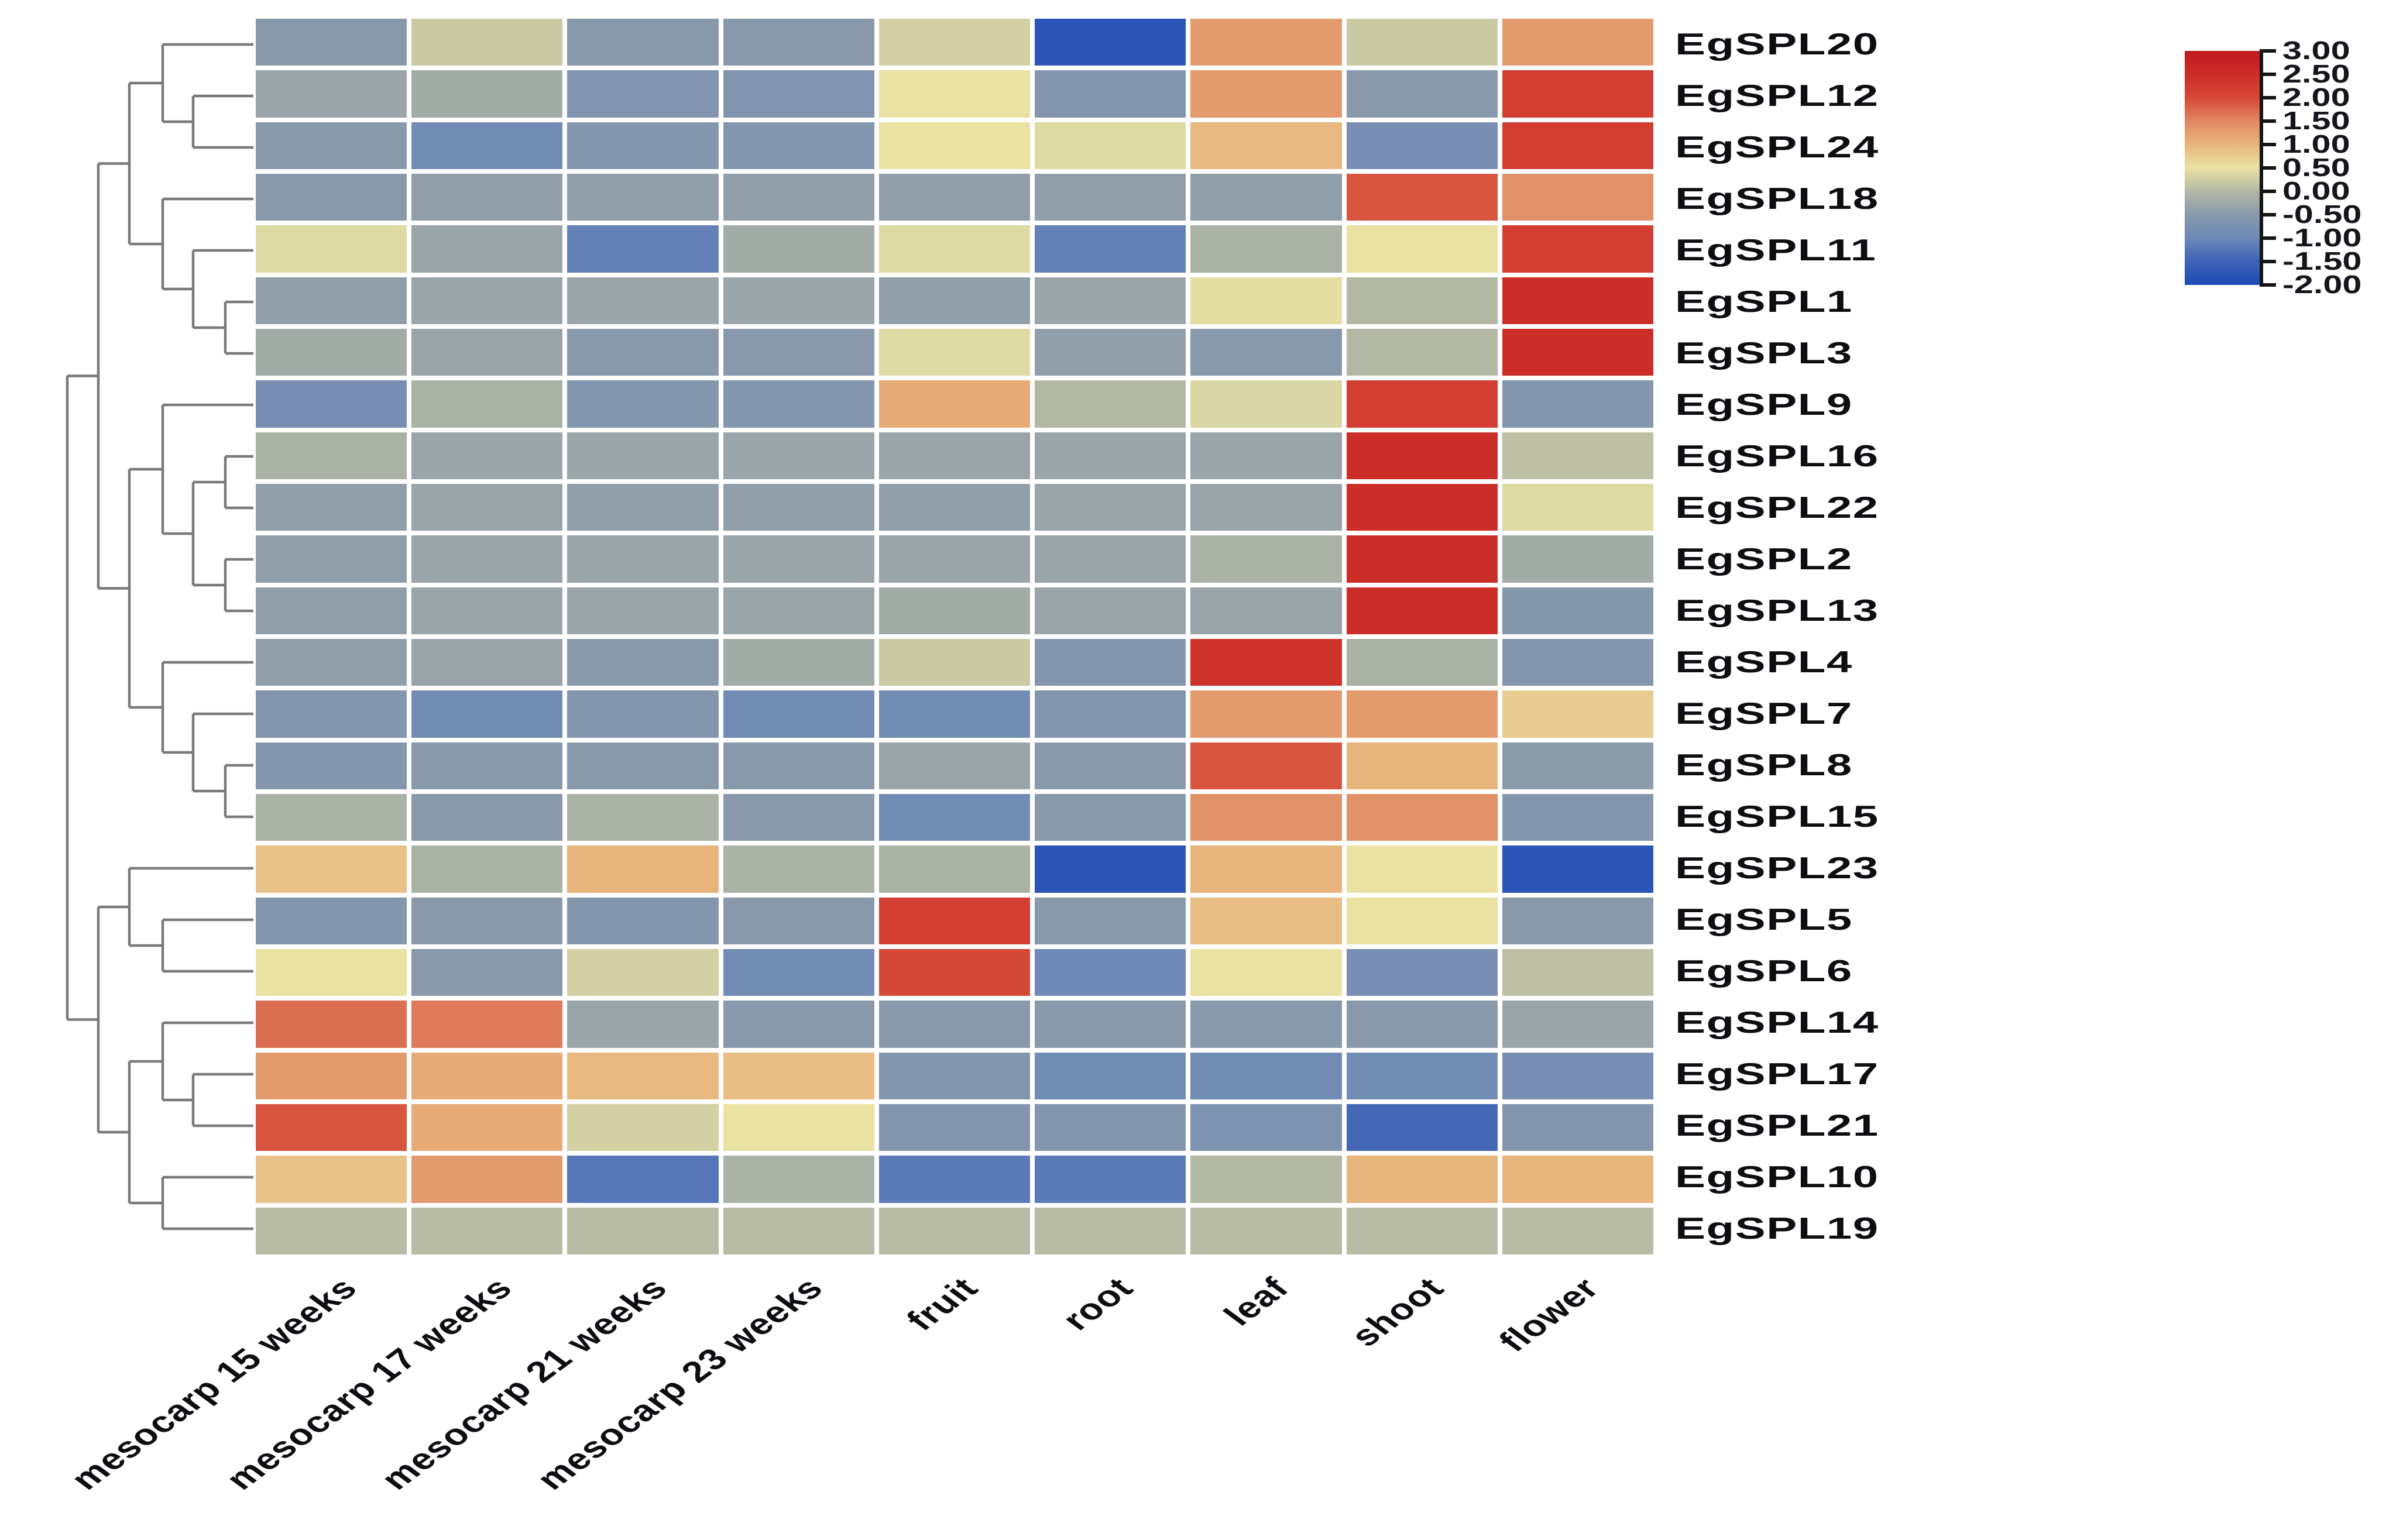 This screenshot has height=1540, width=2396. Describe the element at coordinates (2322, 238) in the screenshot. I see `legend-tick-label: -1.00` at that location.